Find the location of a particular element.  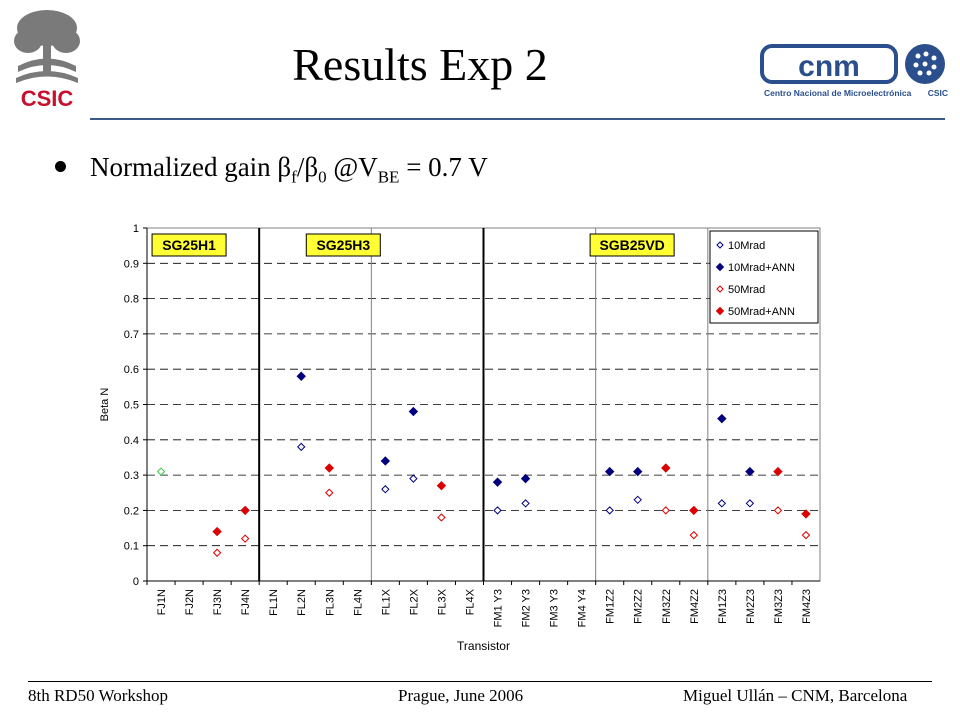

y-tick-label: 0.7 is located at coordinates (131, 335).